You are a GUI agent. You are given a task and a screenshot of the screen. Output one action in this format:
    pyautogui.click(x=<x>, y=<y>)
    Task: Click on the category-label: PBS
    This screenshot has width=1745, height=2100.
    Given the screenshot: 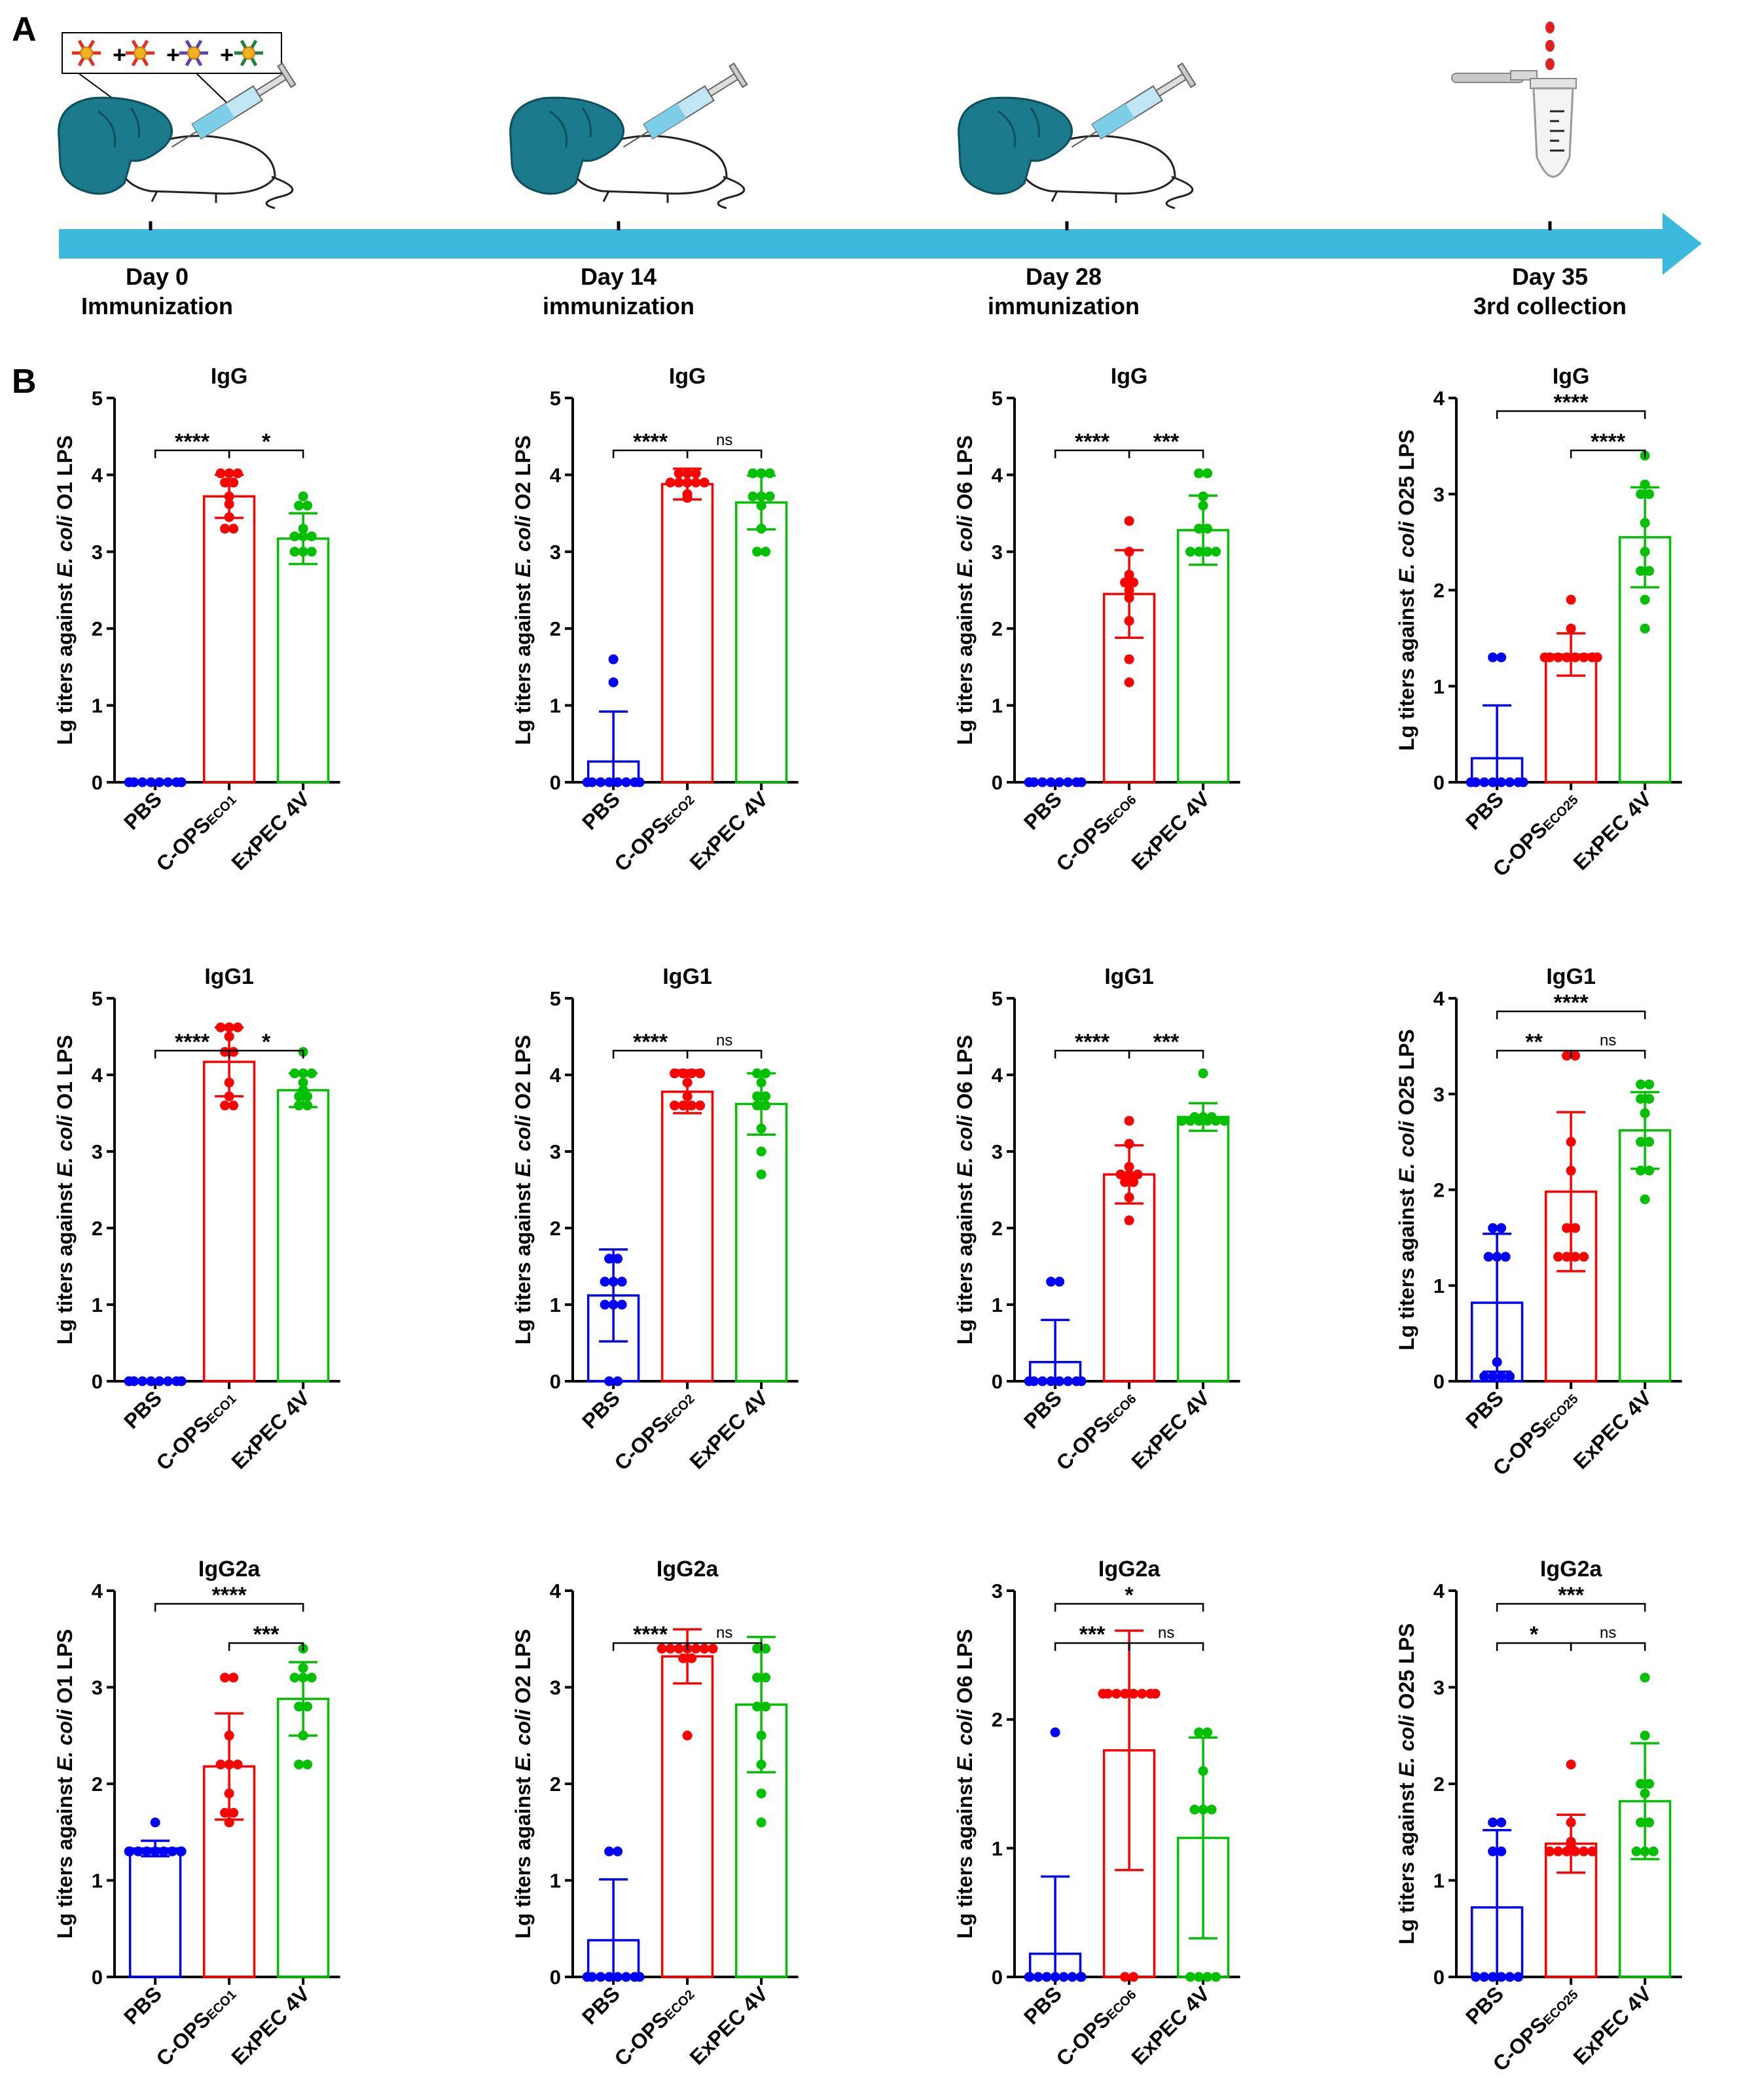 What is the action you would take?
    pyautogui.click(x=1484, y=2005)
    